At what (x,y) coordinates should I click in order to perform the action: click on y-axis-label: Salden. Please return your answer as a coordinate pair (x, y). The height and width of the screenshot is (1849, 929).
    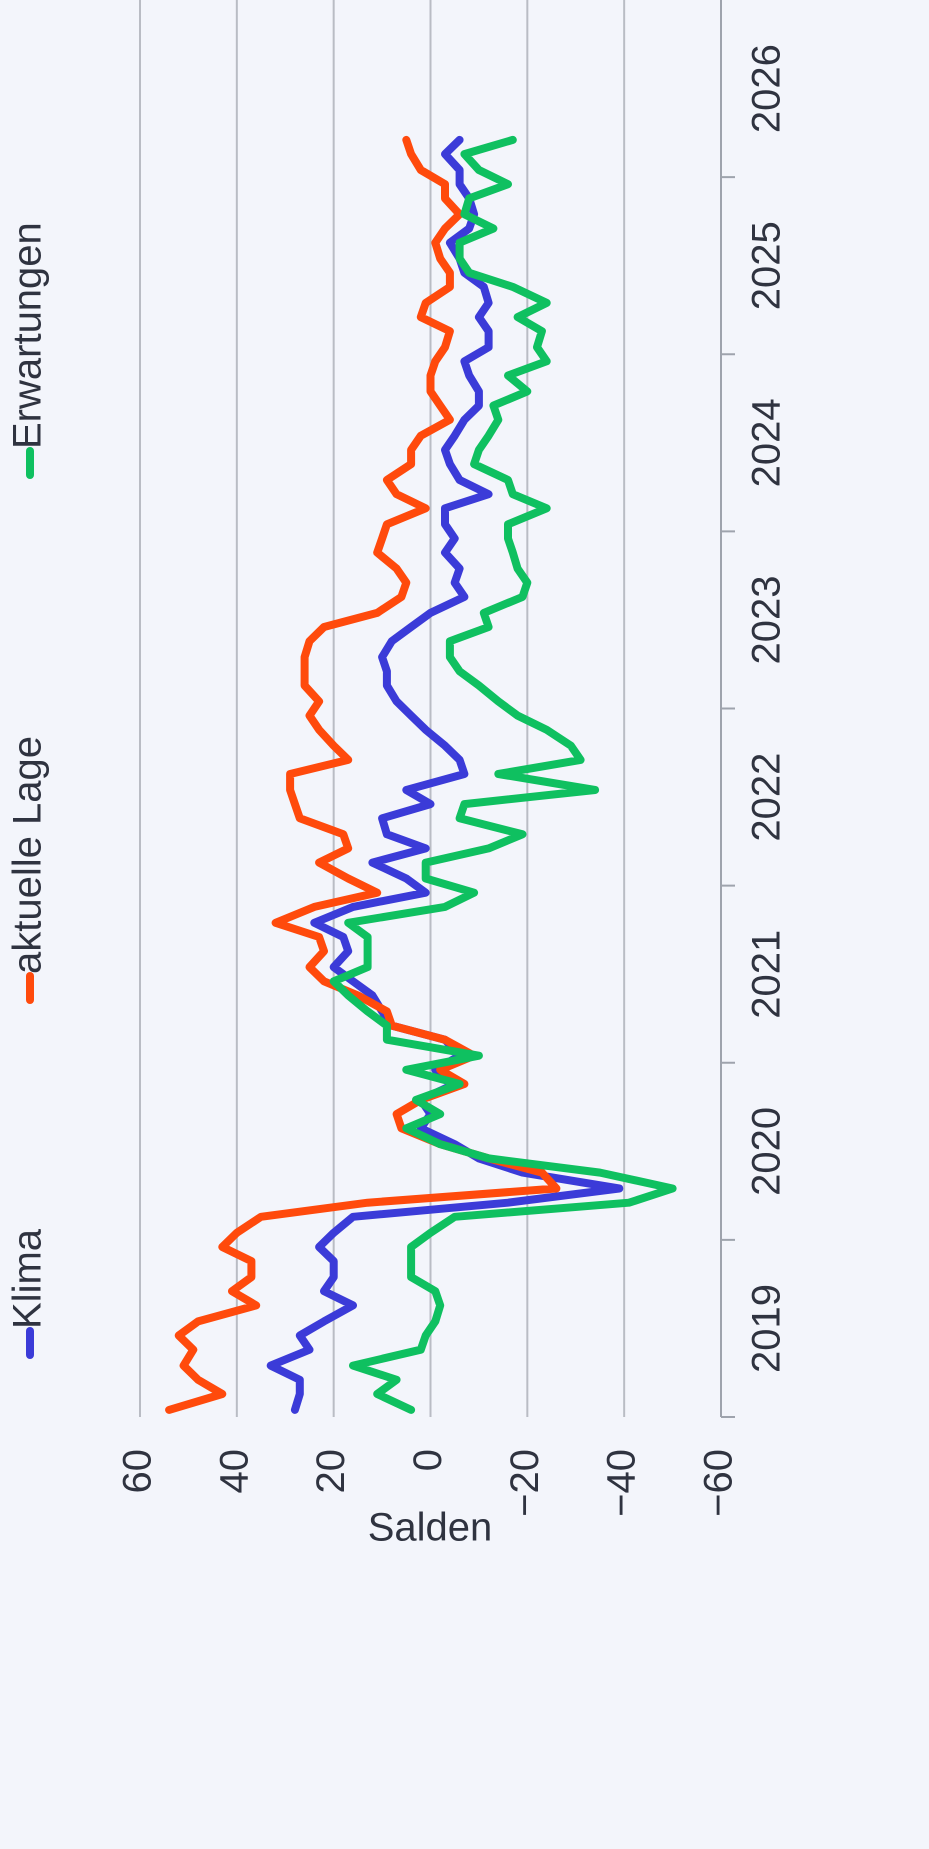
    Looking at the image, I should click on (430, 1528).